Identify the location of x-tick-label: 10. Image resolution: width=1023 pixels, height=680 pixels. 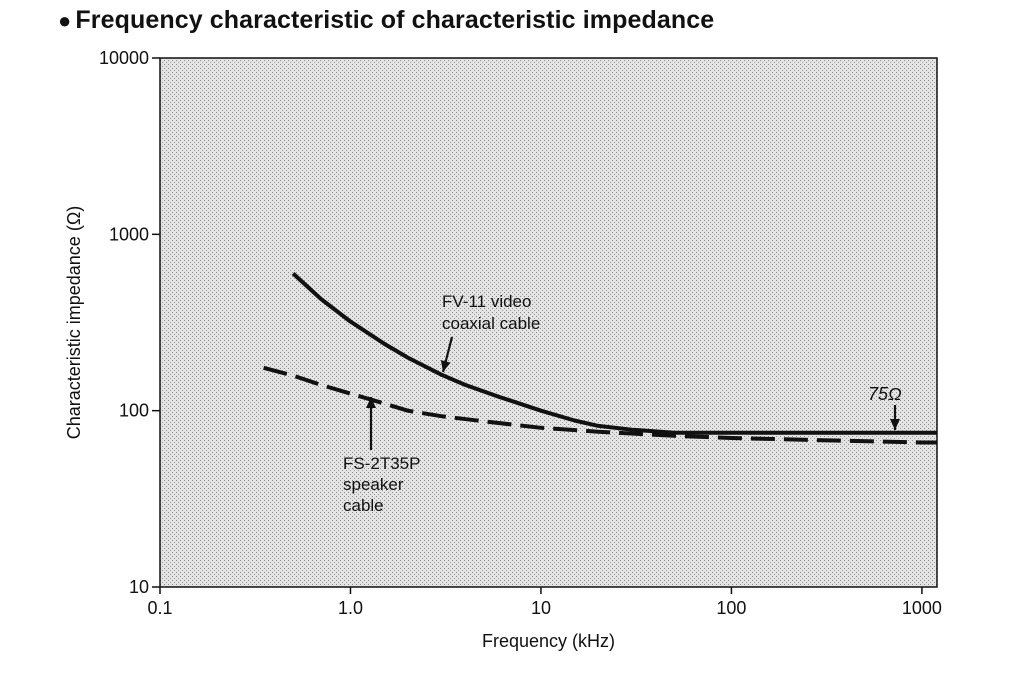
(541, 608).